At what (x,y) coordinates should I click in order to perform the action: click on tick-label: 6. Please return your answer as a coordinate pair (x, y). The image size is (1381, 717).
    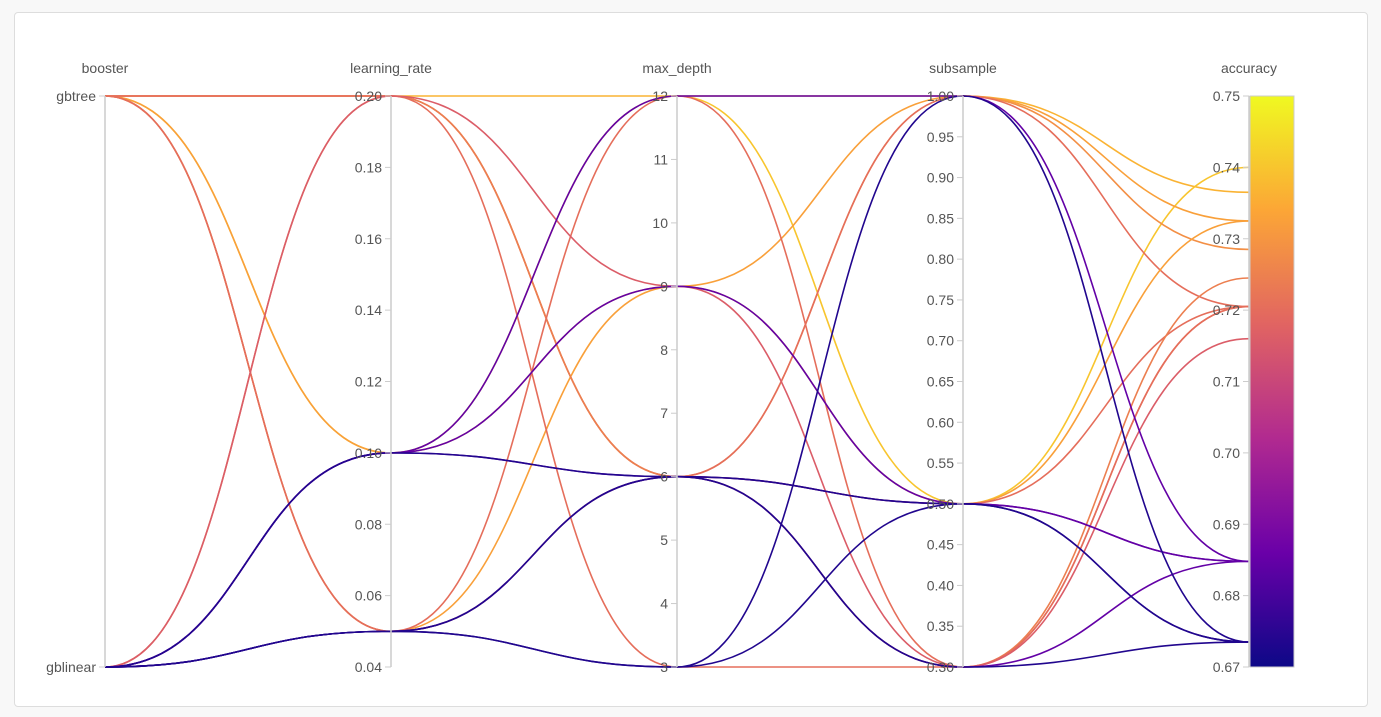
    Looking at the image, I should click on (664, 477).